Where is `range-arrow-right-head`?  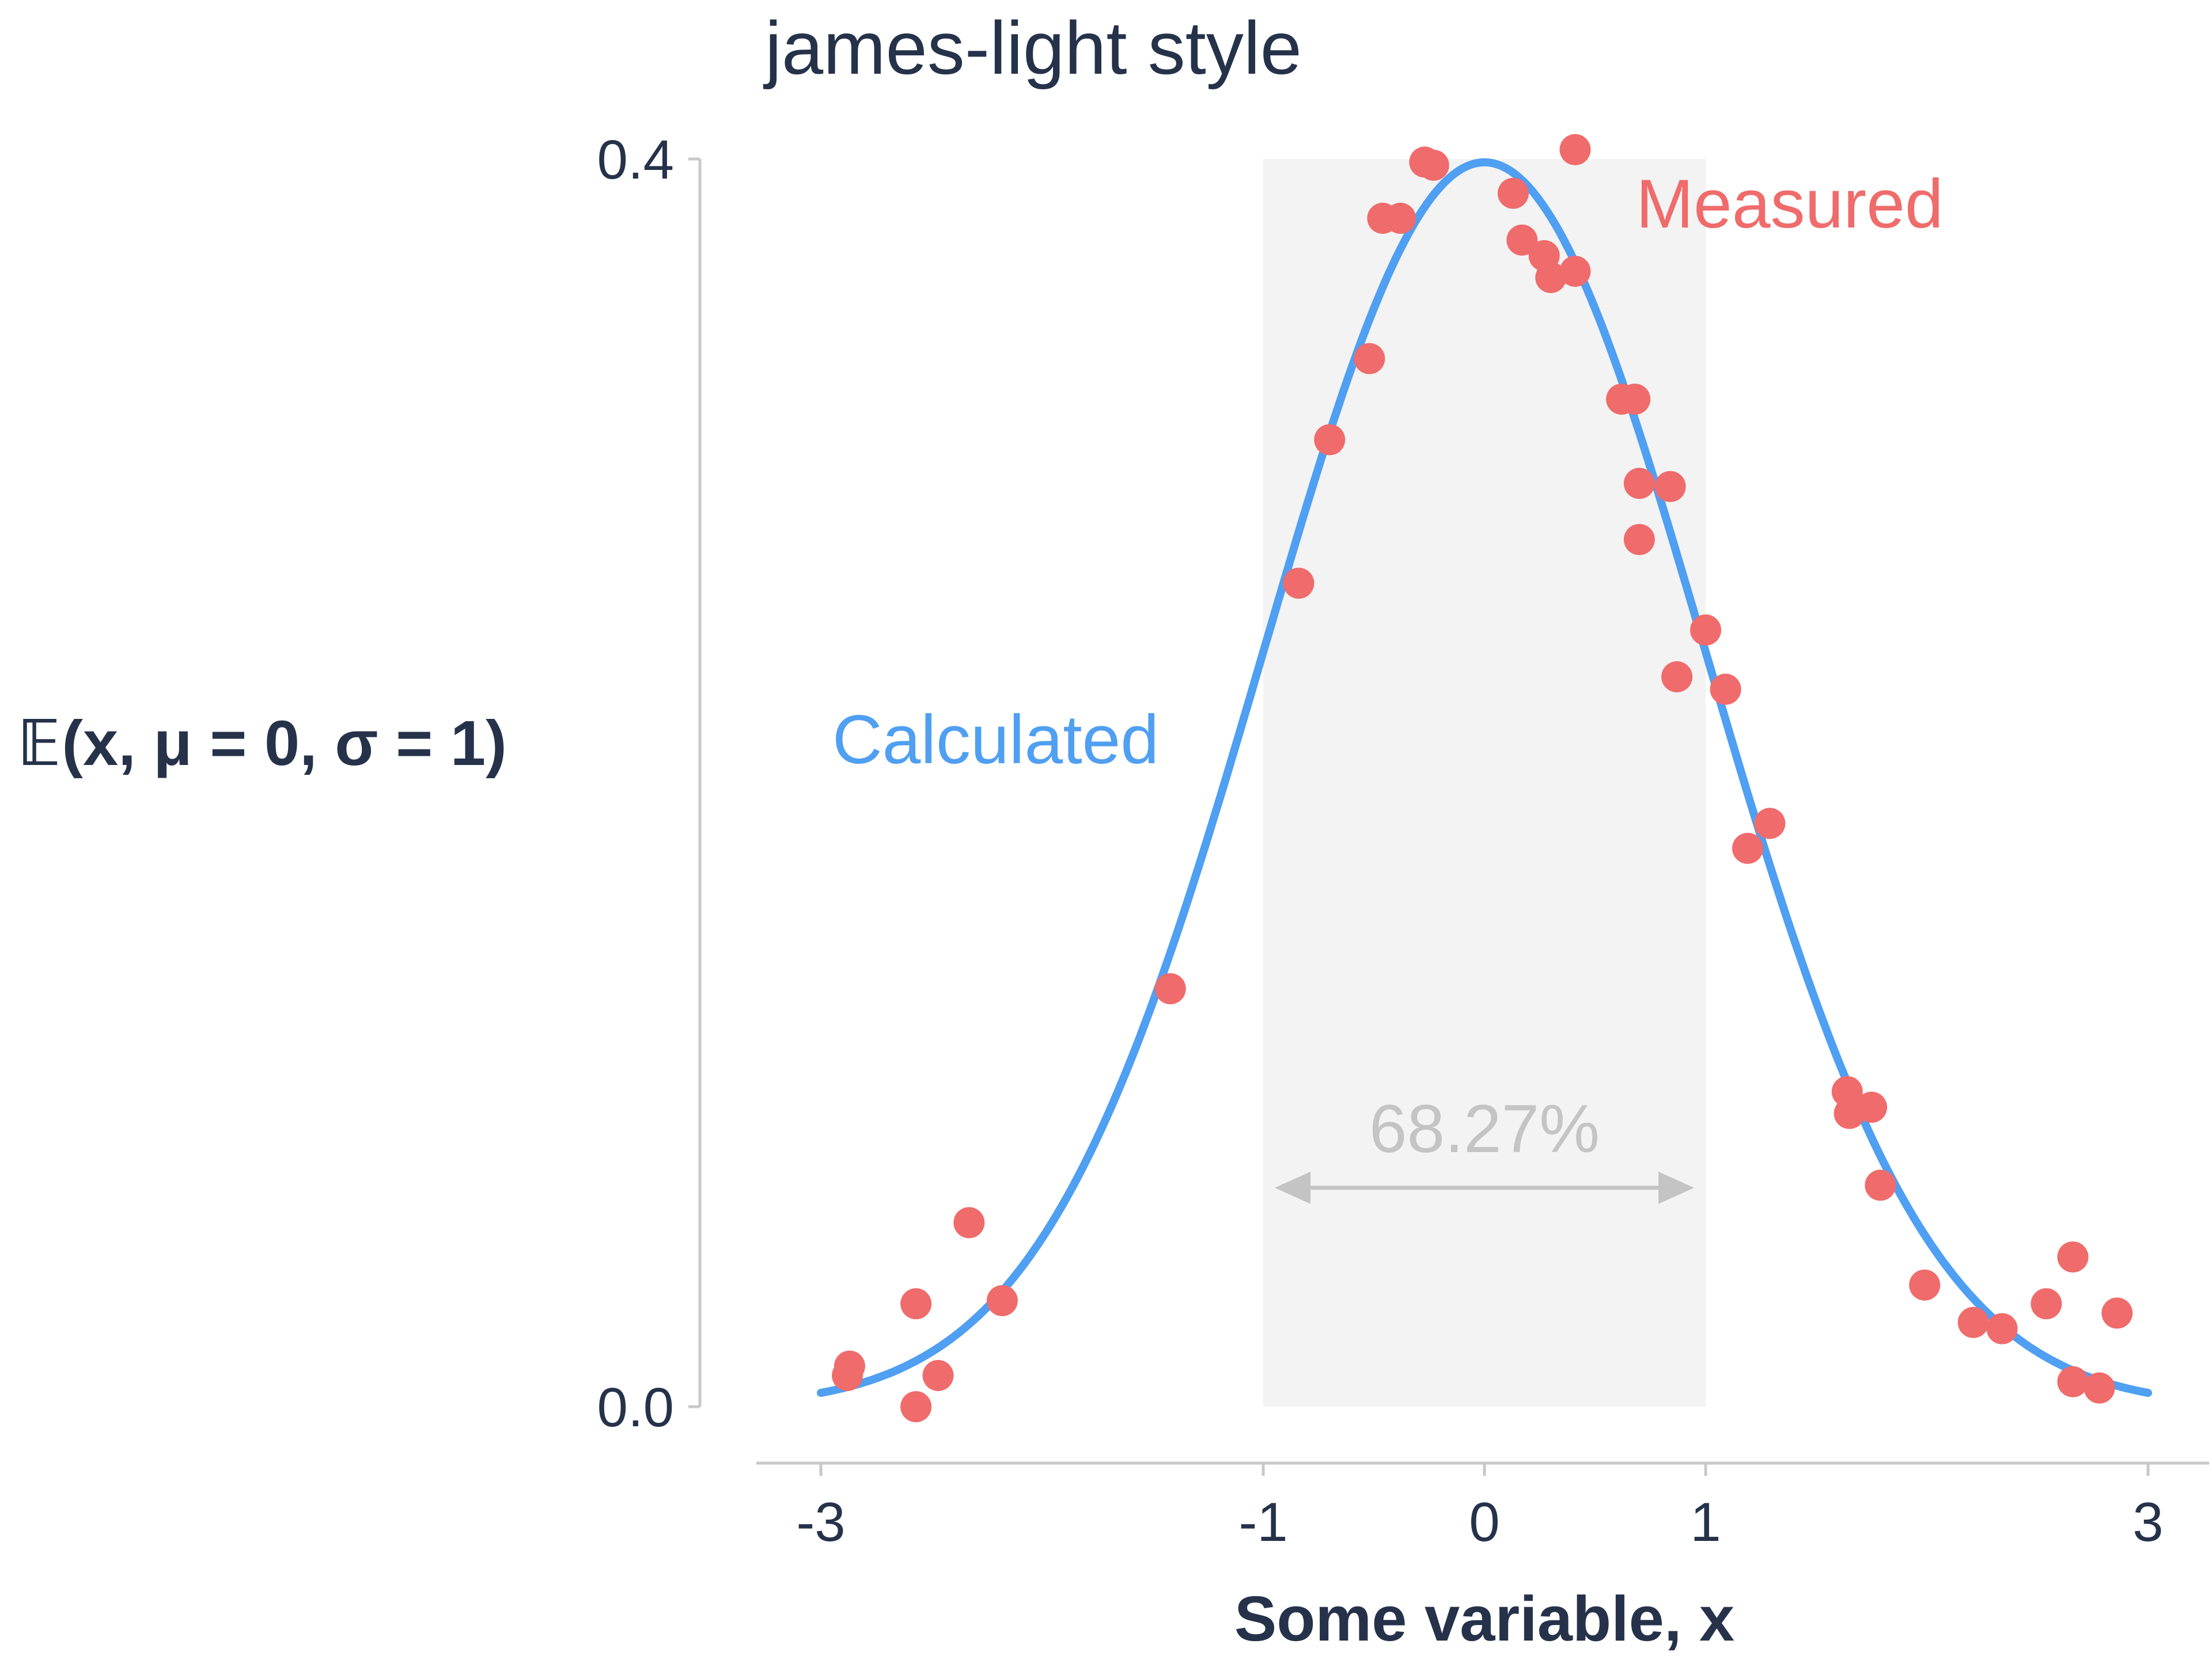
range-arrow-right-head is located at coordinates (1676, 1188).